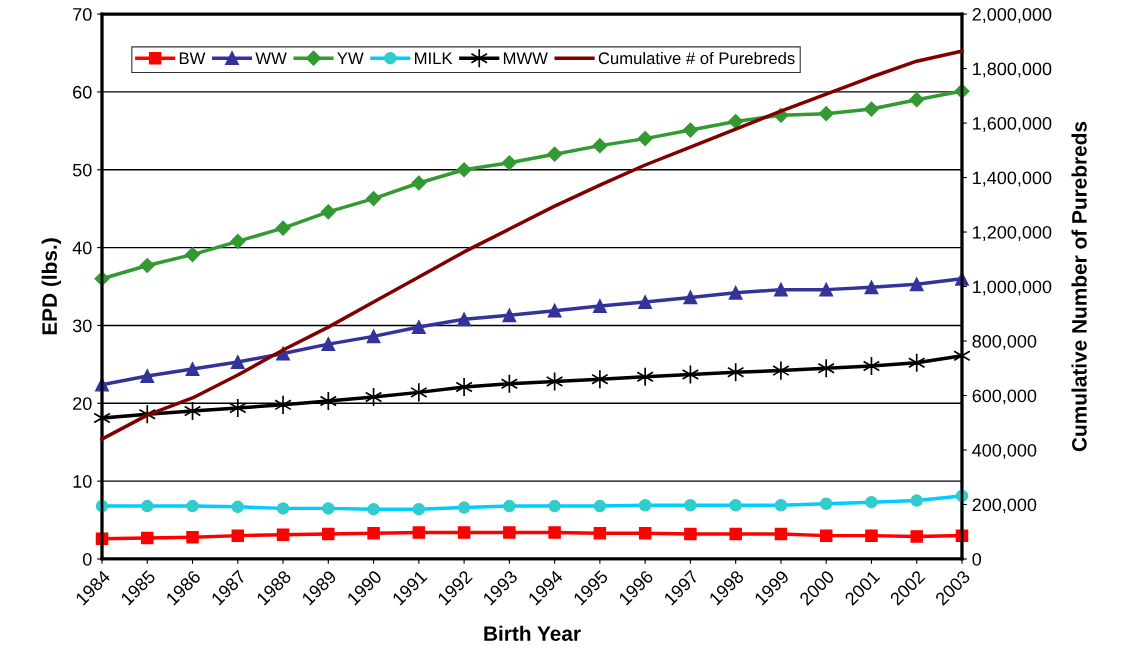 The image size is (1141, 670). What do you see at coordinates (82, 326) in the screenshot?
I see `y-tick-label: 30` at bounding box center [82, 326].